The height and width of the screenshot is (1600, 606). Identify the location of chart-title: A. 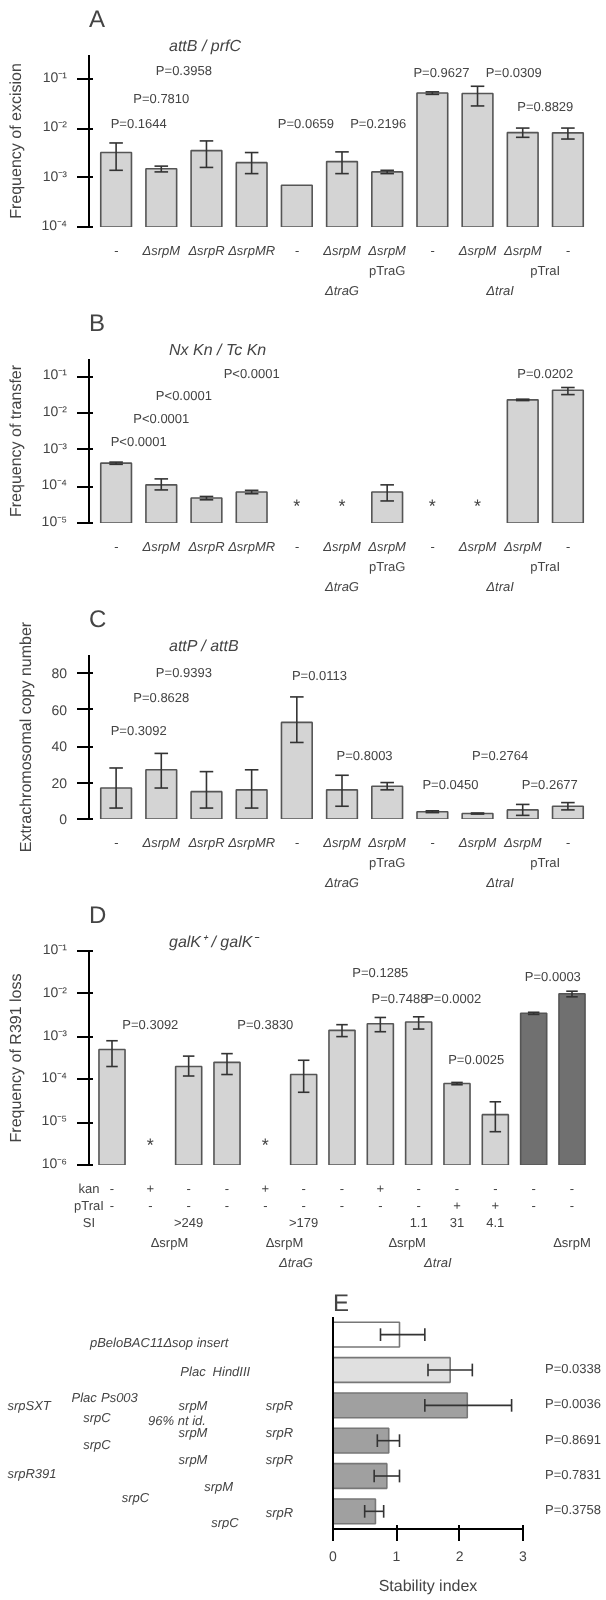
(97, 19).